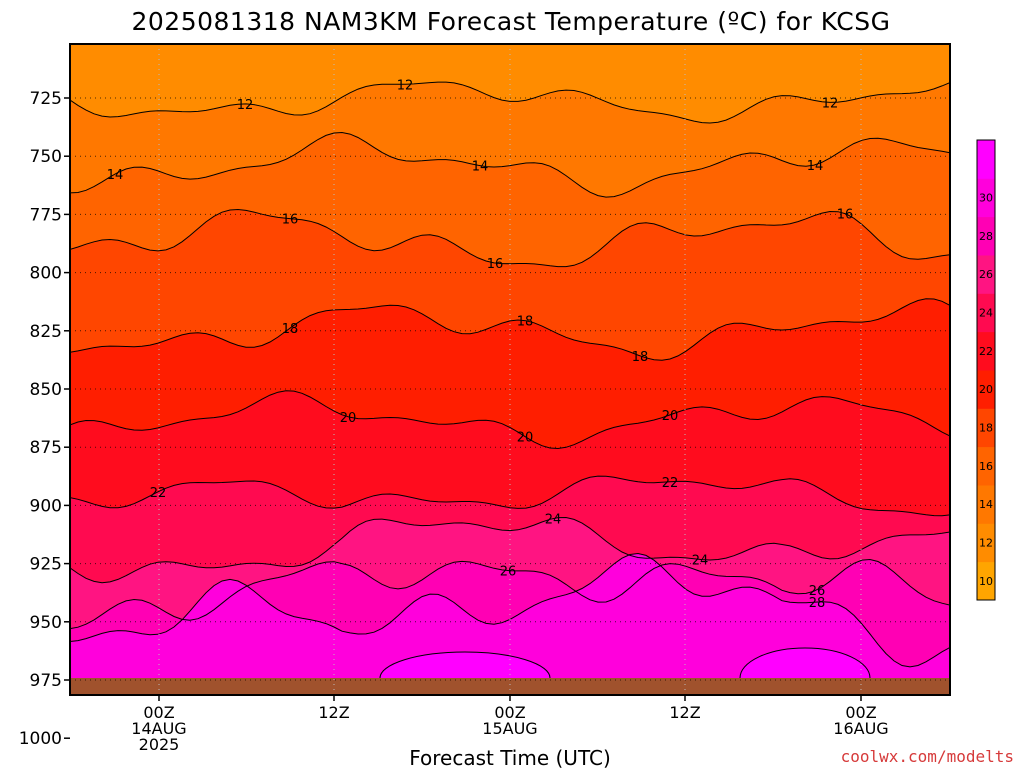  Describe the element at coordinates (927, 756) in the screenshot. I see `watermark: coolwx.com/modelts` at that location.